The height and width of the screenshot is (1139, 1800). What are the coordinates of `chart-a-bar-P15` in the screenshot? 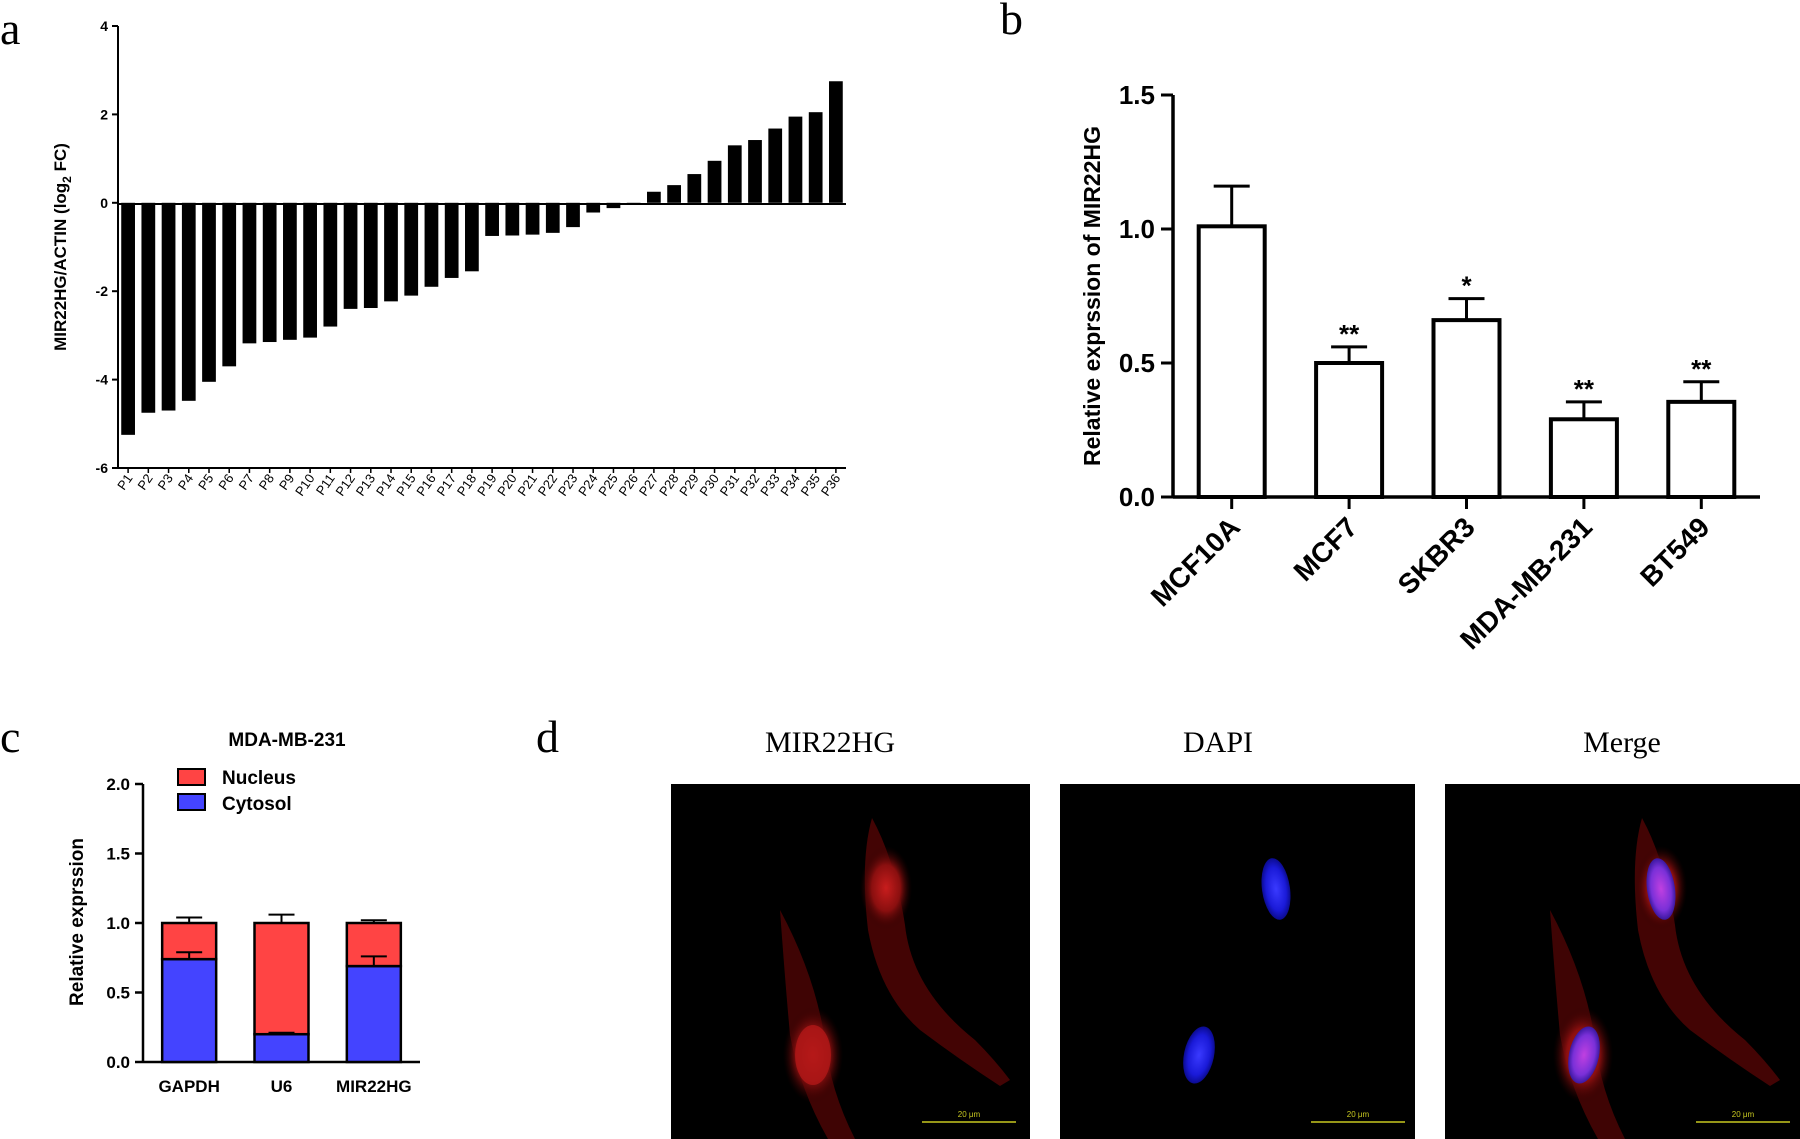 It's located at (411, 249).